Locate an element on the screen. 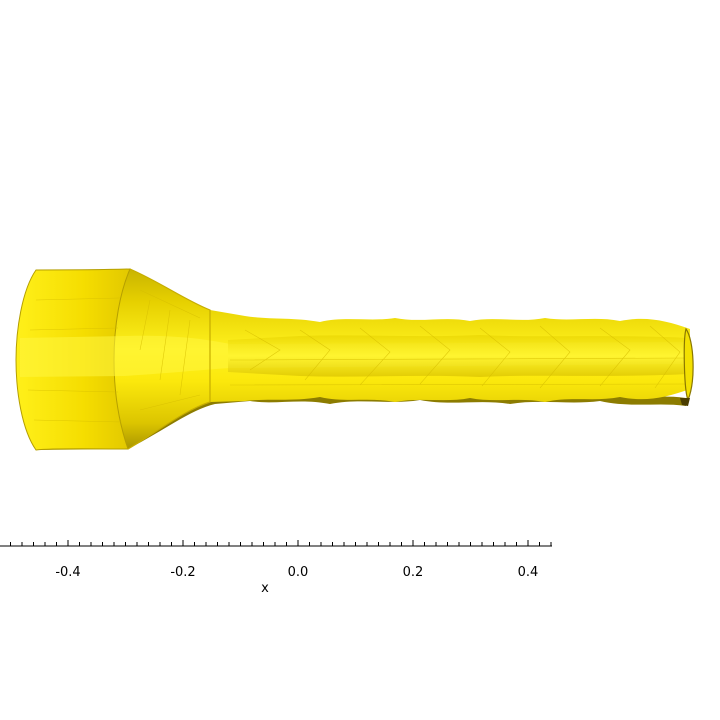  x-tick-label: 0.4 is located at coordinates (528, 572).